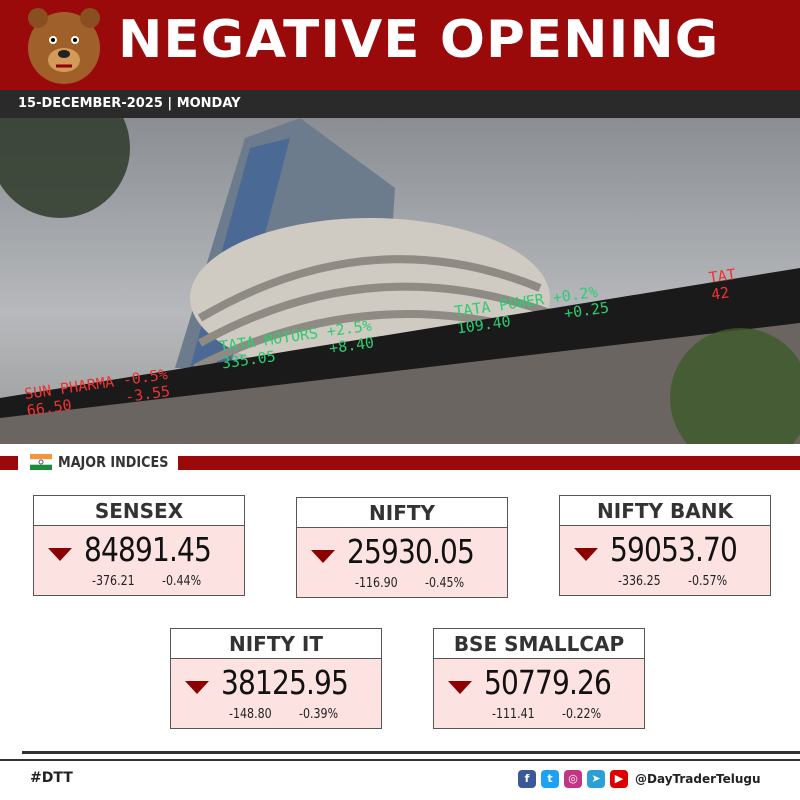 This screenshot has height=800, width=800. Describe the element at coordinates (573, 779) in the screenshot. I see `instagram-icon: ◎` at that location.